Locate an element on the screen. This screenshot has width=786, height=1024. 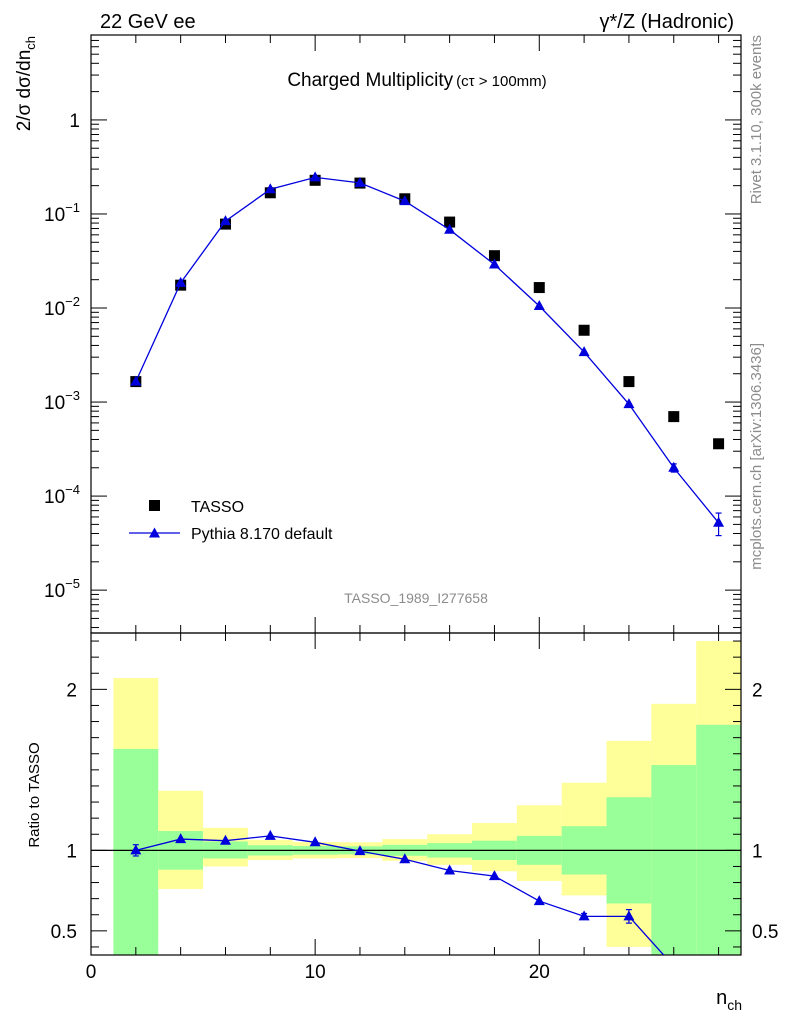
main-y-tick-label-exponent: −3 is located at coordinates (72, 395).